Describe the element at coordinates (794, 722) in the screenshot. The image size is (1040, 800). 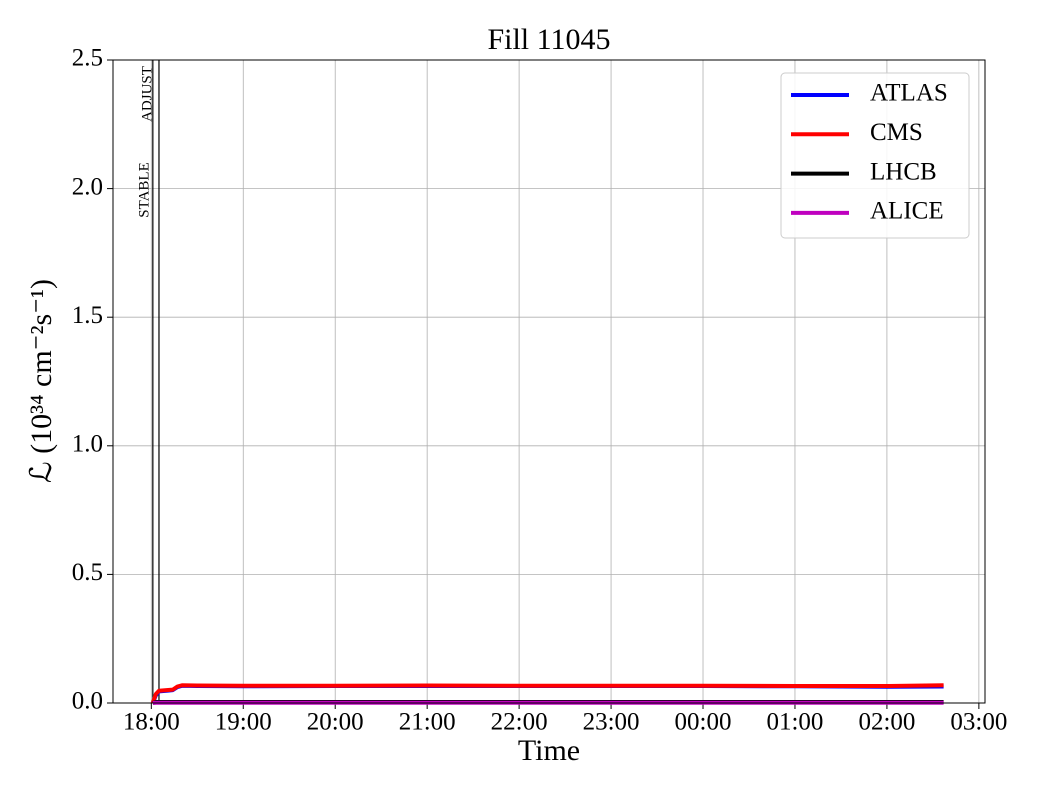
I see `x-tick-label: 01:00` at that location.